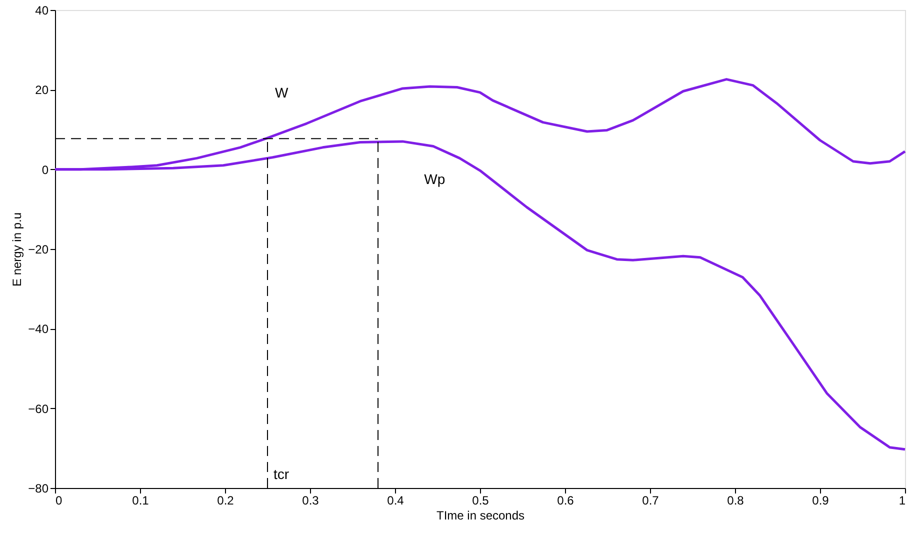  Describe the element at coordinates (42, 90) in the screenshot. I see `y-tick-label: 20` at that location.